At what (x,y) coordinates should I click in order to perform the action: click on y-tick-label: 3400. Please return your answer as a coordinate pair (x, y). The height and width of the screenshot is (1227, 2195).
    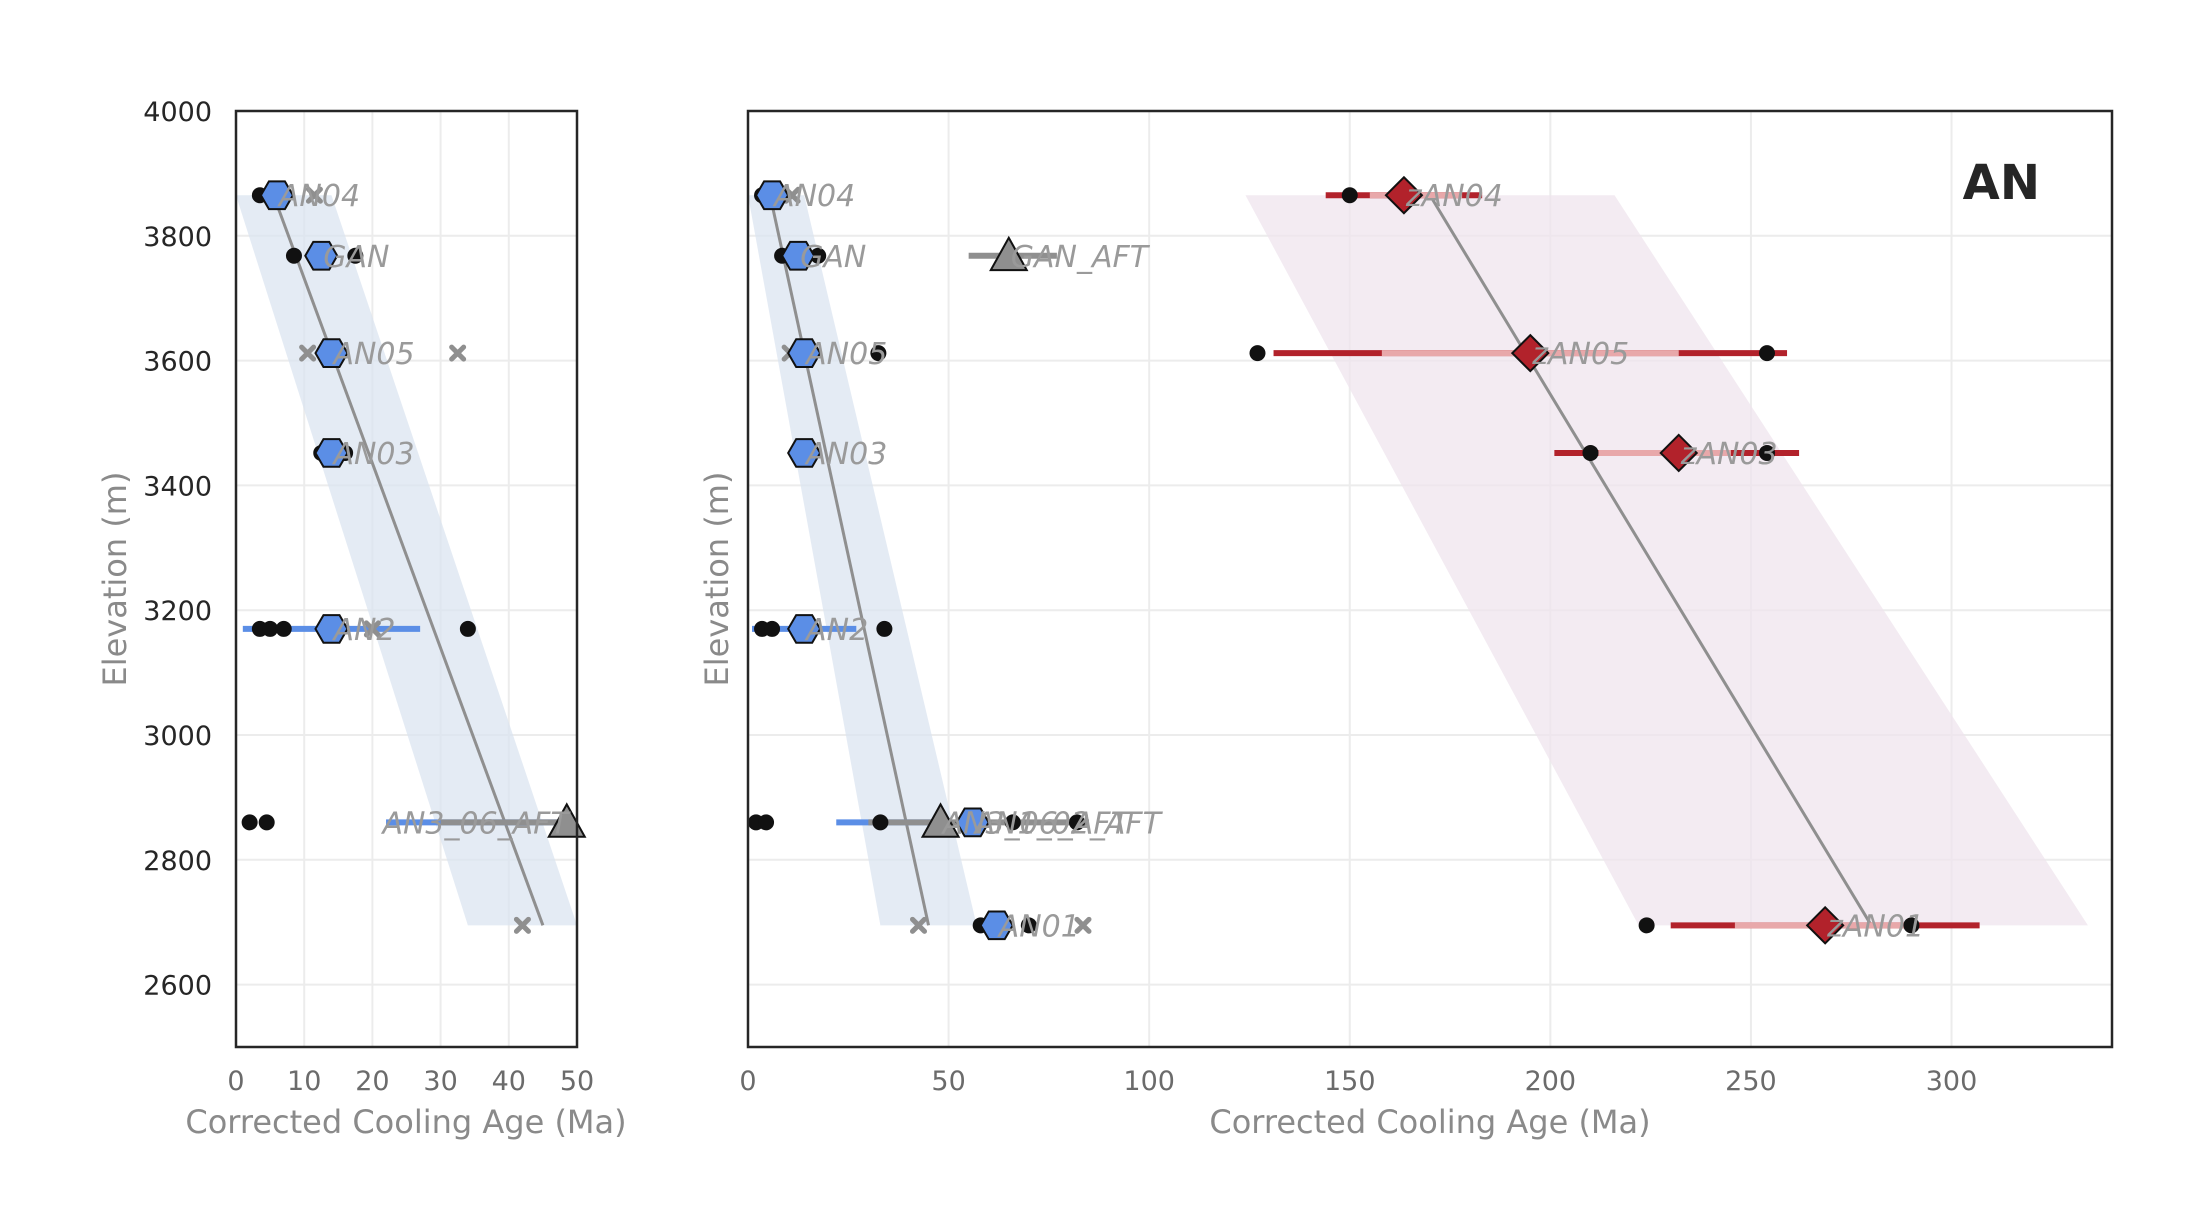
    Looking at the image, I should click on (177, 486).